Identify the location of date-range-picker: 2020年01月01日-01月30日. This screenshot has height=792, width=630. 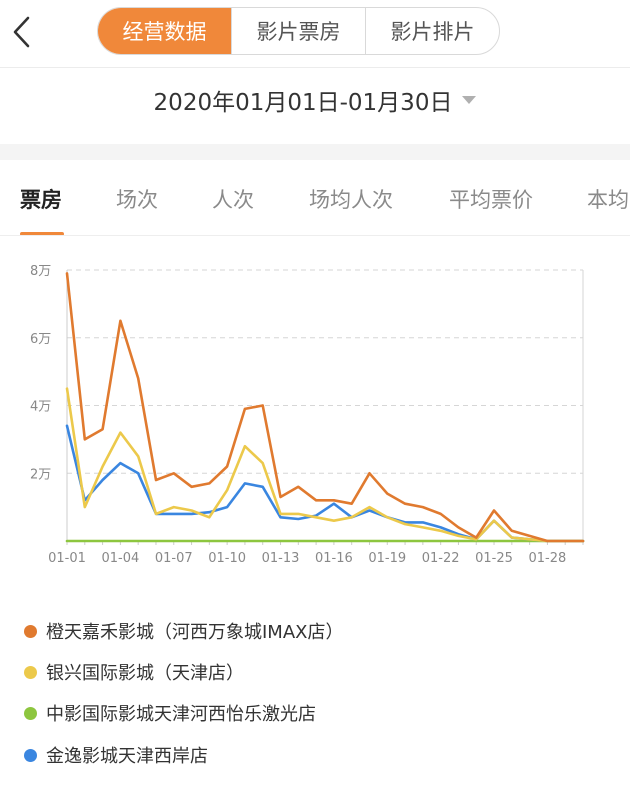
(315, 100).